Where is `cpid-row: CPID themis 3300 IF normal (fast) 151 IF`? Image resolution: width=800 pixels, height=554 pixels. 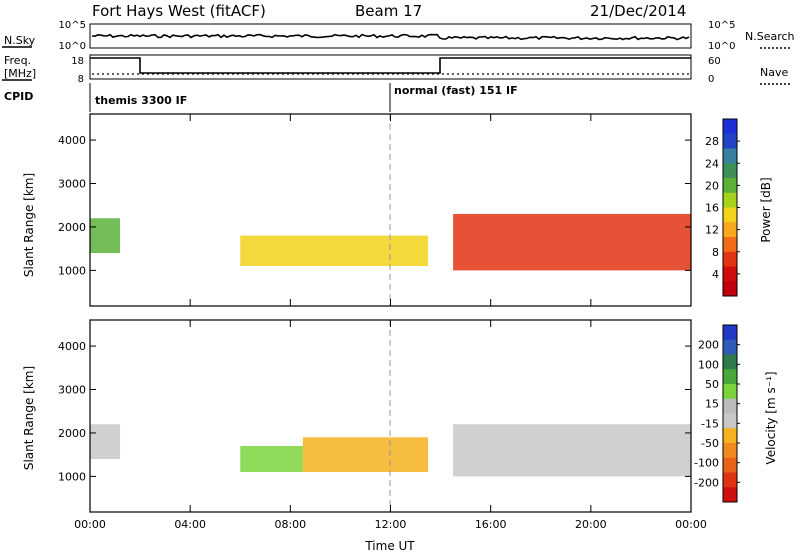 cpid-row: CPID themis 3300 IF normal (fast) 151 IF is located at coordinates (261, 97).